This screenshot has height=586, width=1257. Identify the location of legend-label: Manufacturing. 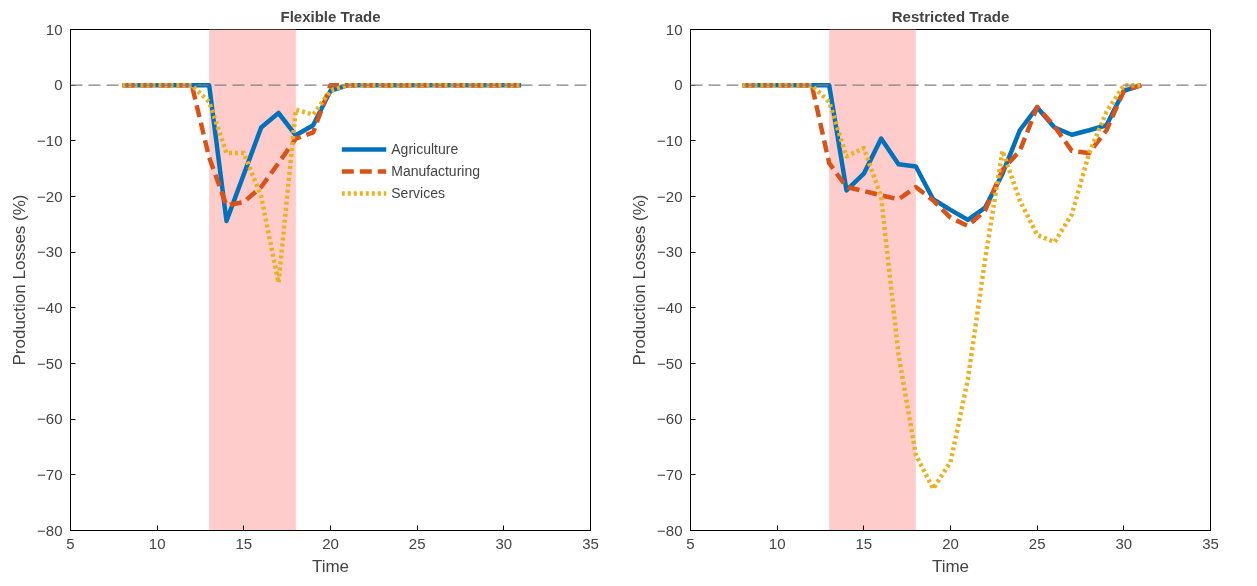
(435, 171).